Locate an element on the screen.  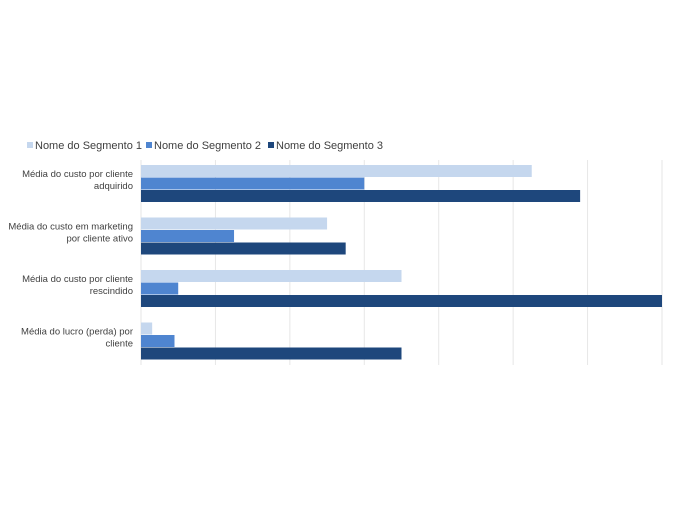
category-label: Média do lucro (perda) por cliente is located at coordinates (77, 337).